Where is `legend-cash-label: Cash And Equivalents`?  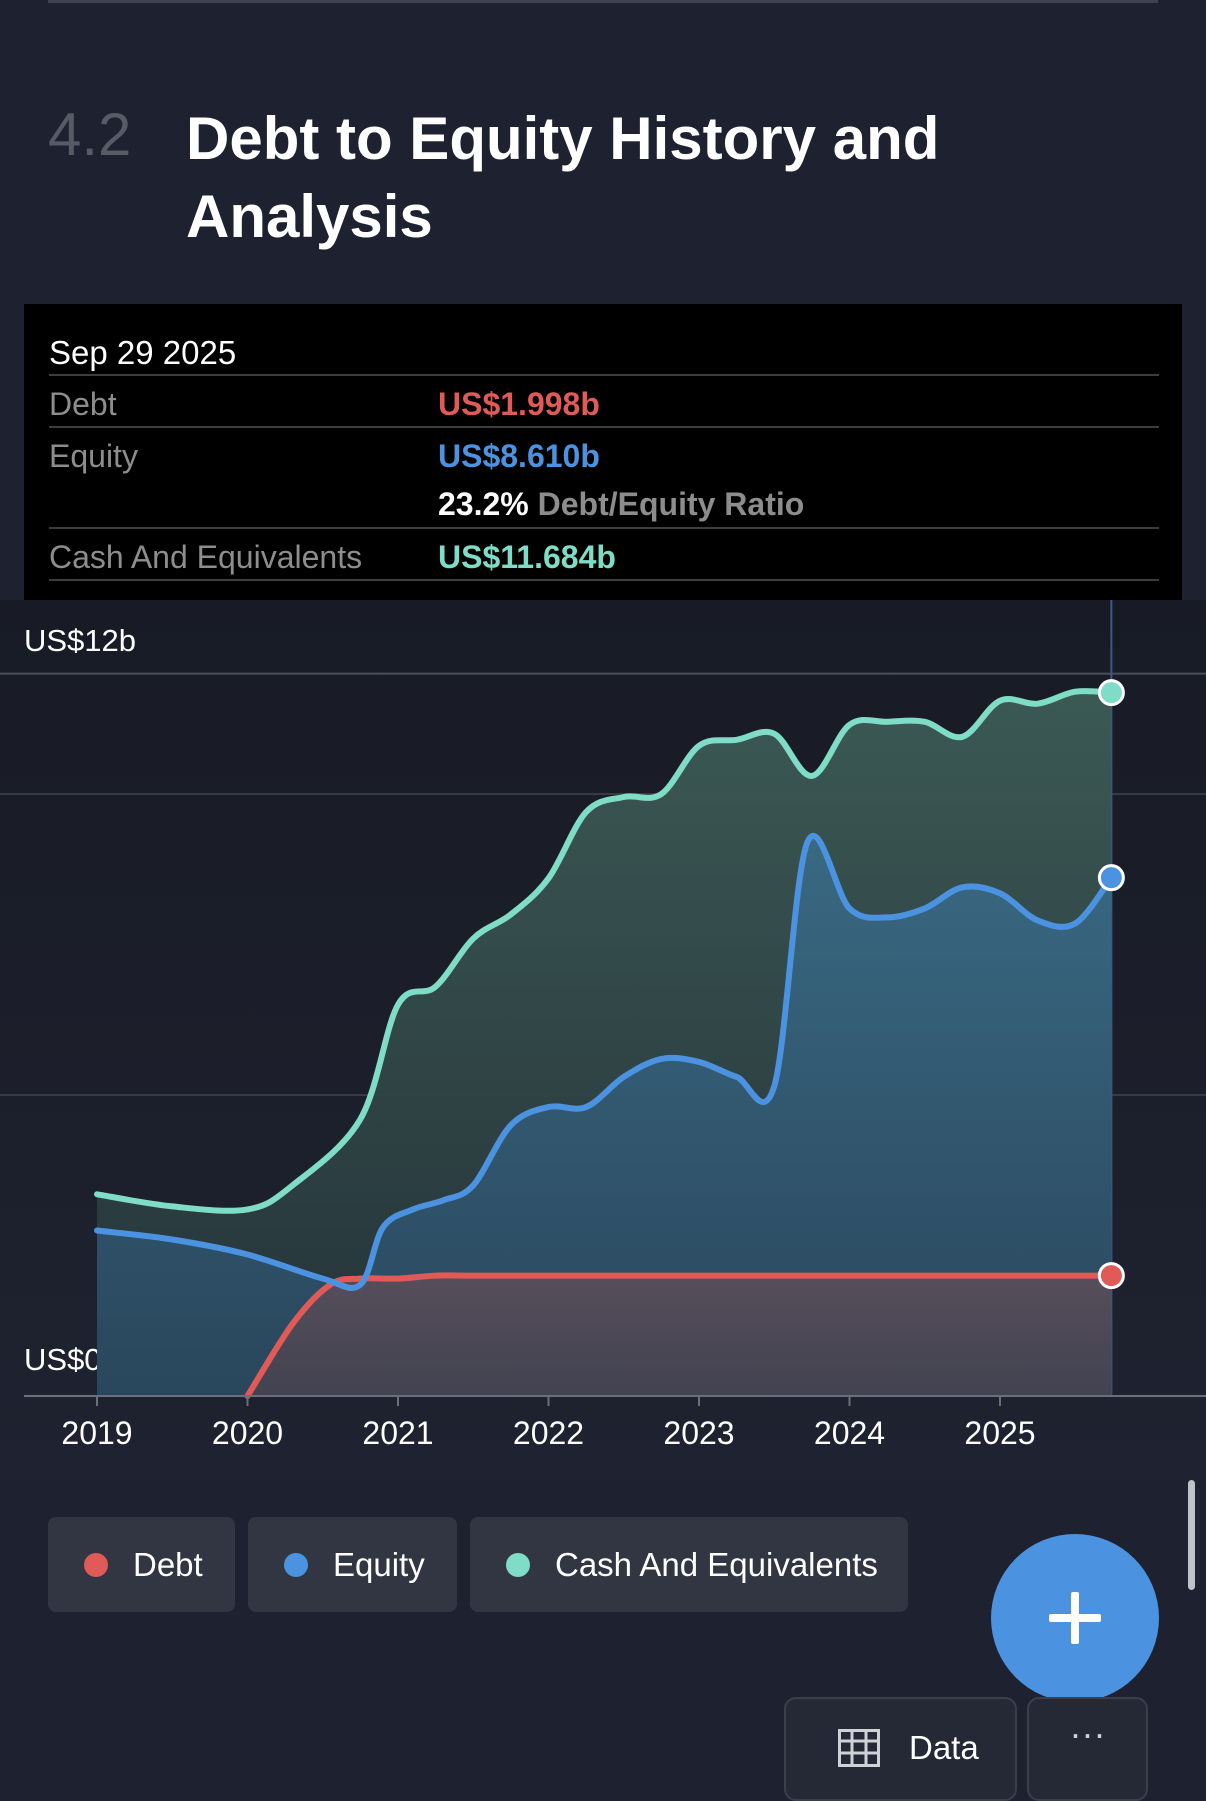
legend-cash-label: Cash And Equivalents is located at coordinates (716, 1564).